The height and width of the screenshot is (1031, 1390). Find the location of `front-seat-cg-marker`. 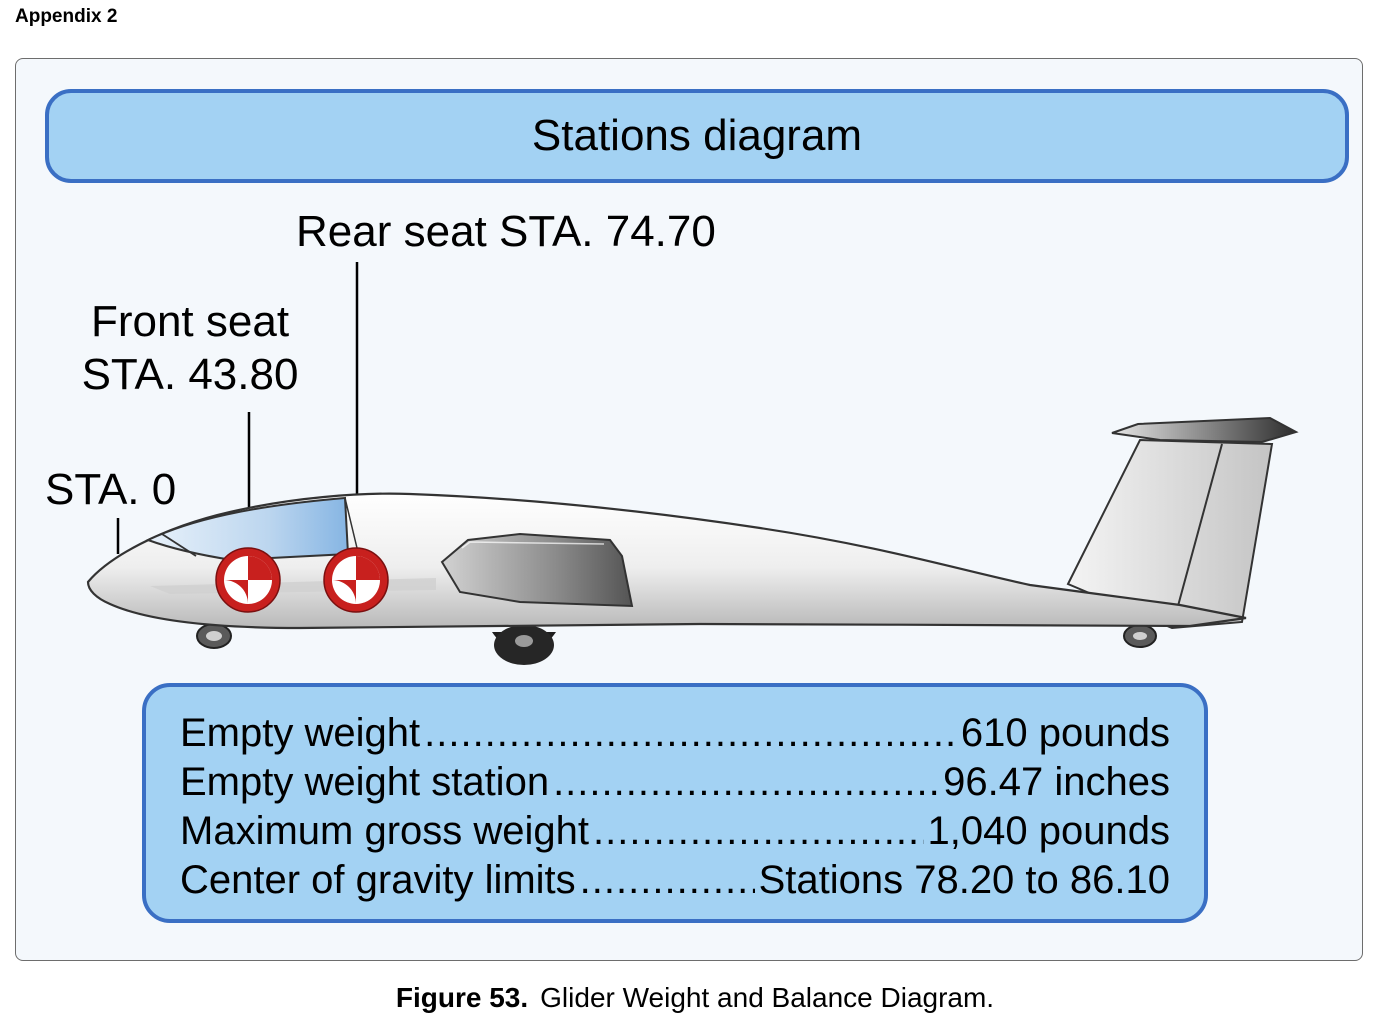

front-seat-cg-marker is located at coordinates (248, 580).